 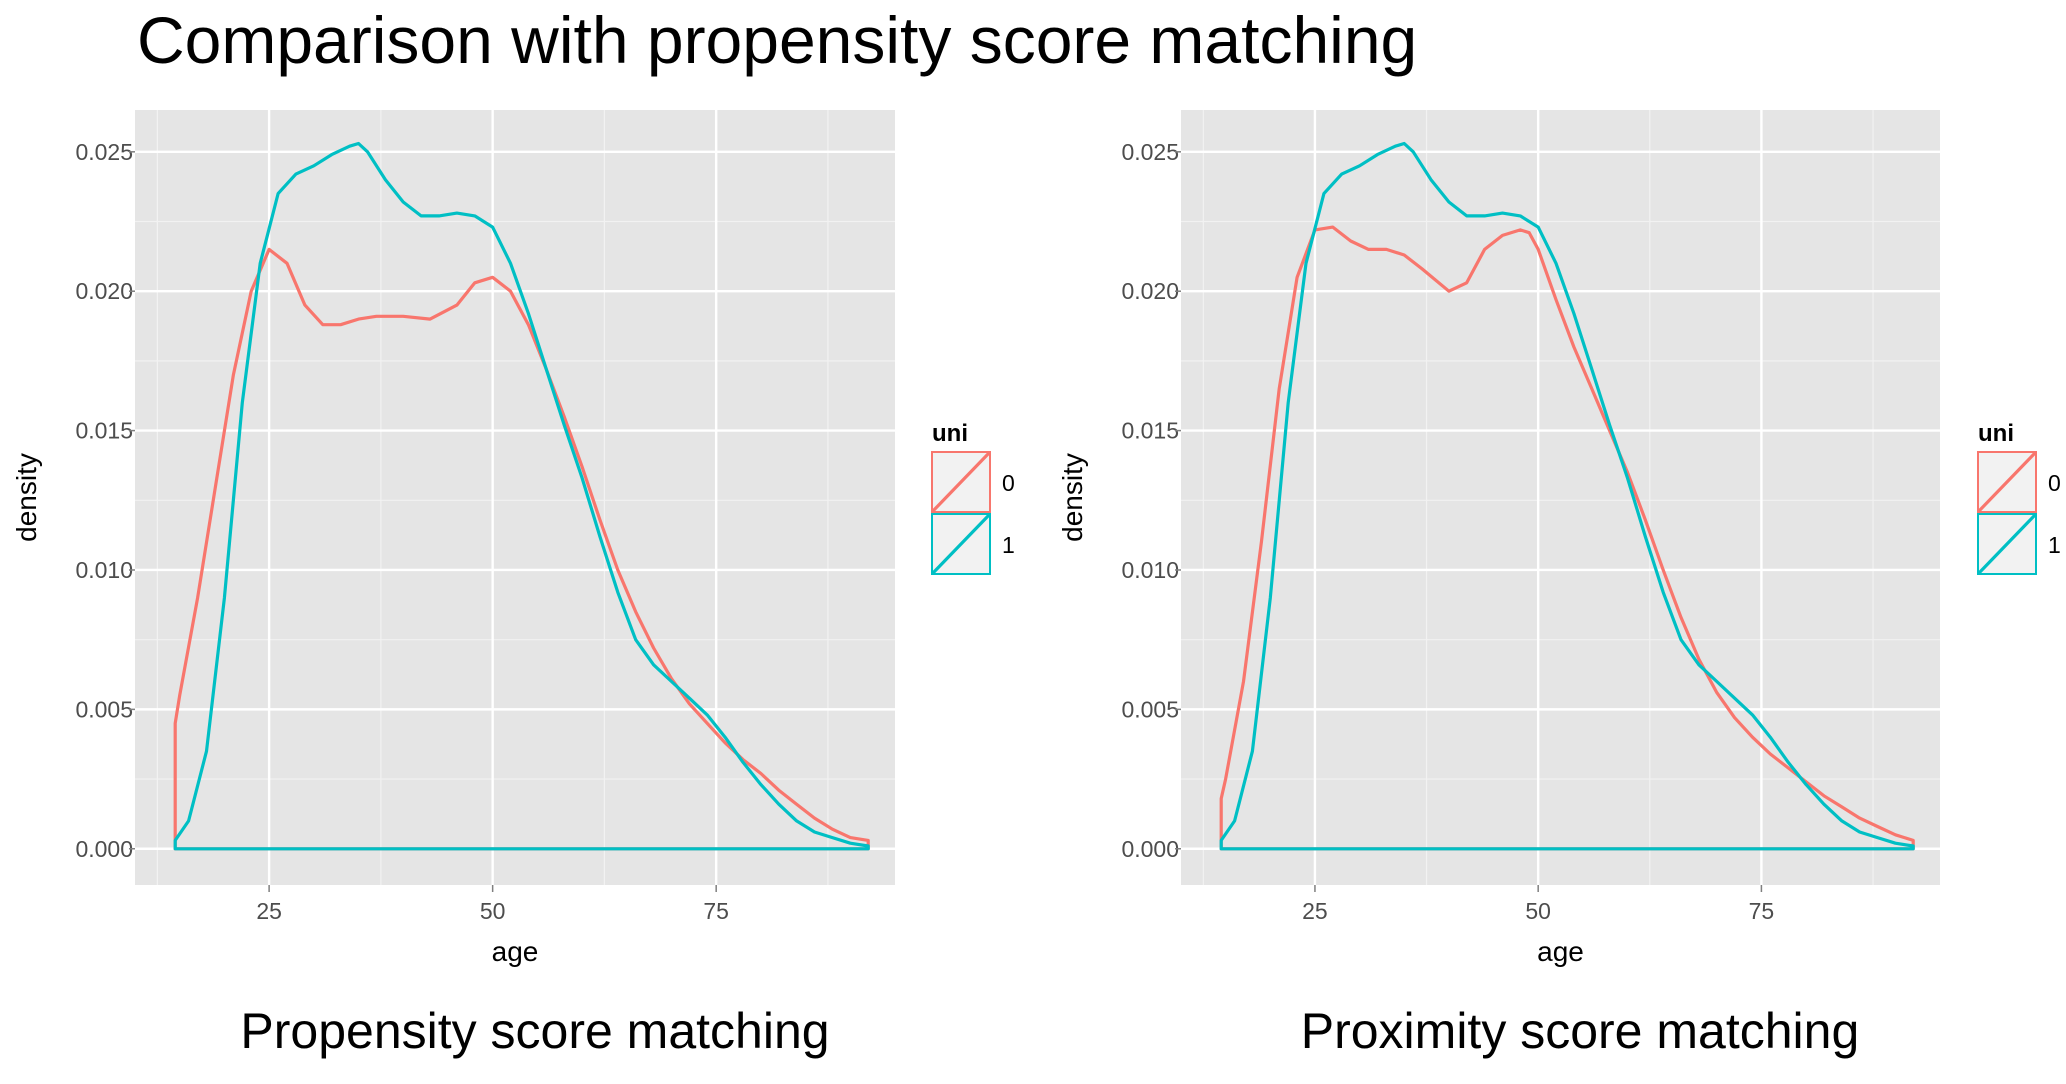 I want to click on caption-propensity: Propensity score matching, so click(x=535, y=1031).